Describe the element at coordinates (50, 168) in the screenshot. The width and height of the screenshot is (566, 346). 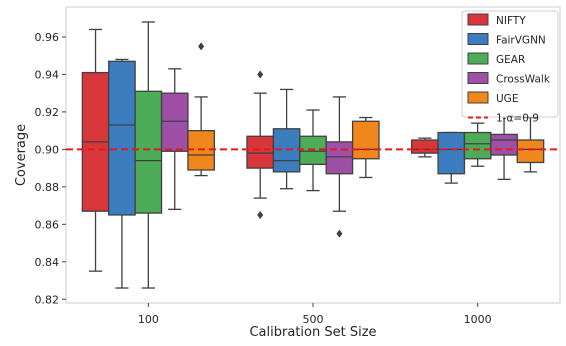
I see `y-axis: 0.82 0.84 0.86 0.88 0.90 0.92 0.94 0.96` at that location.